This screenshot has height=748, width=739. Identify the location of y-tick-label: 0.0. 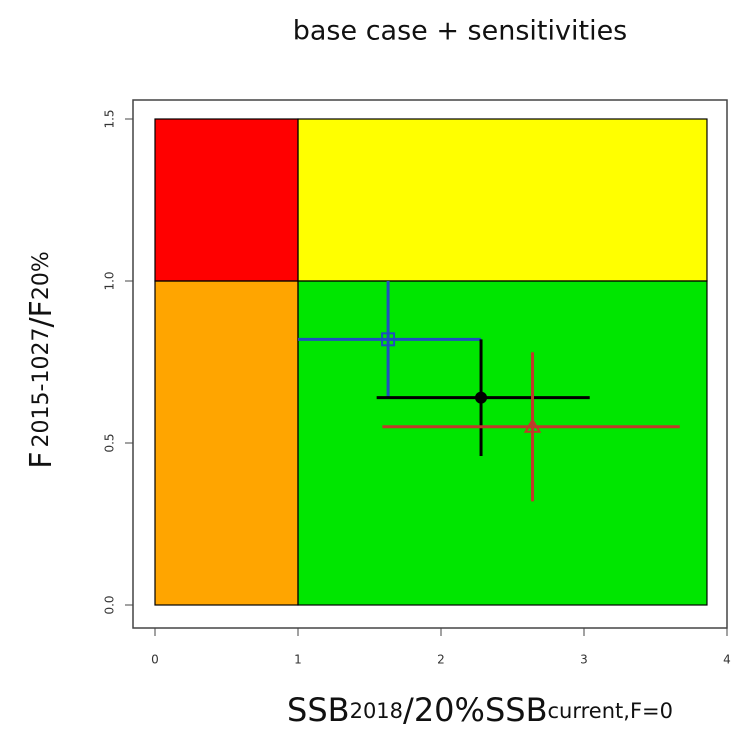
(110, 604).